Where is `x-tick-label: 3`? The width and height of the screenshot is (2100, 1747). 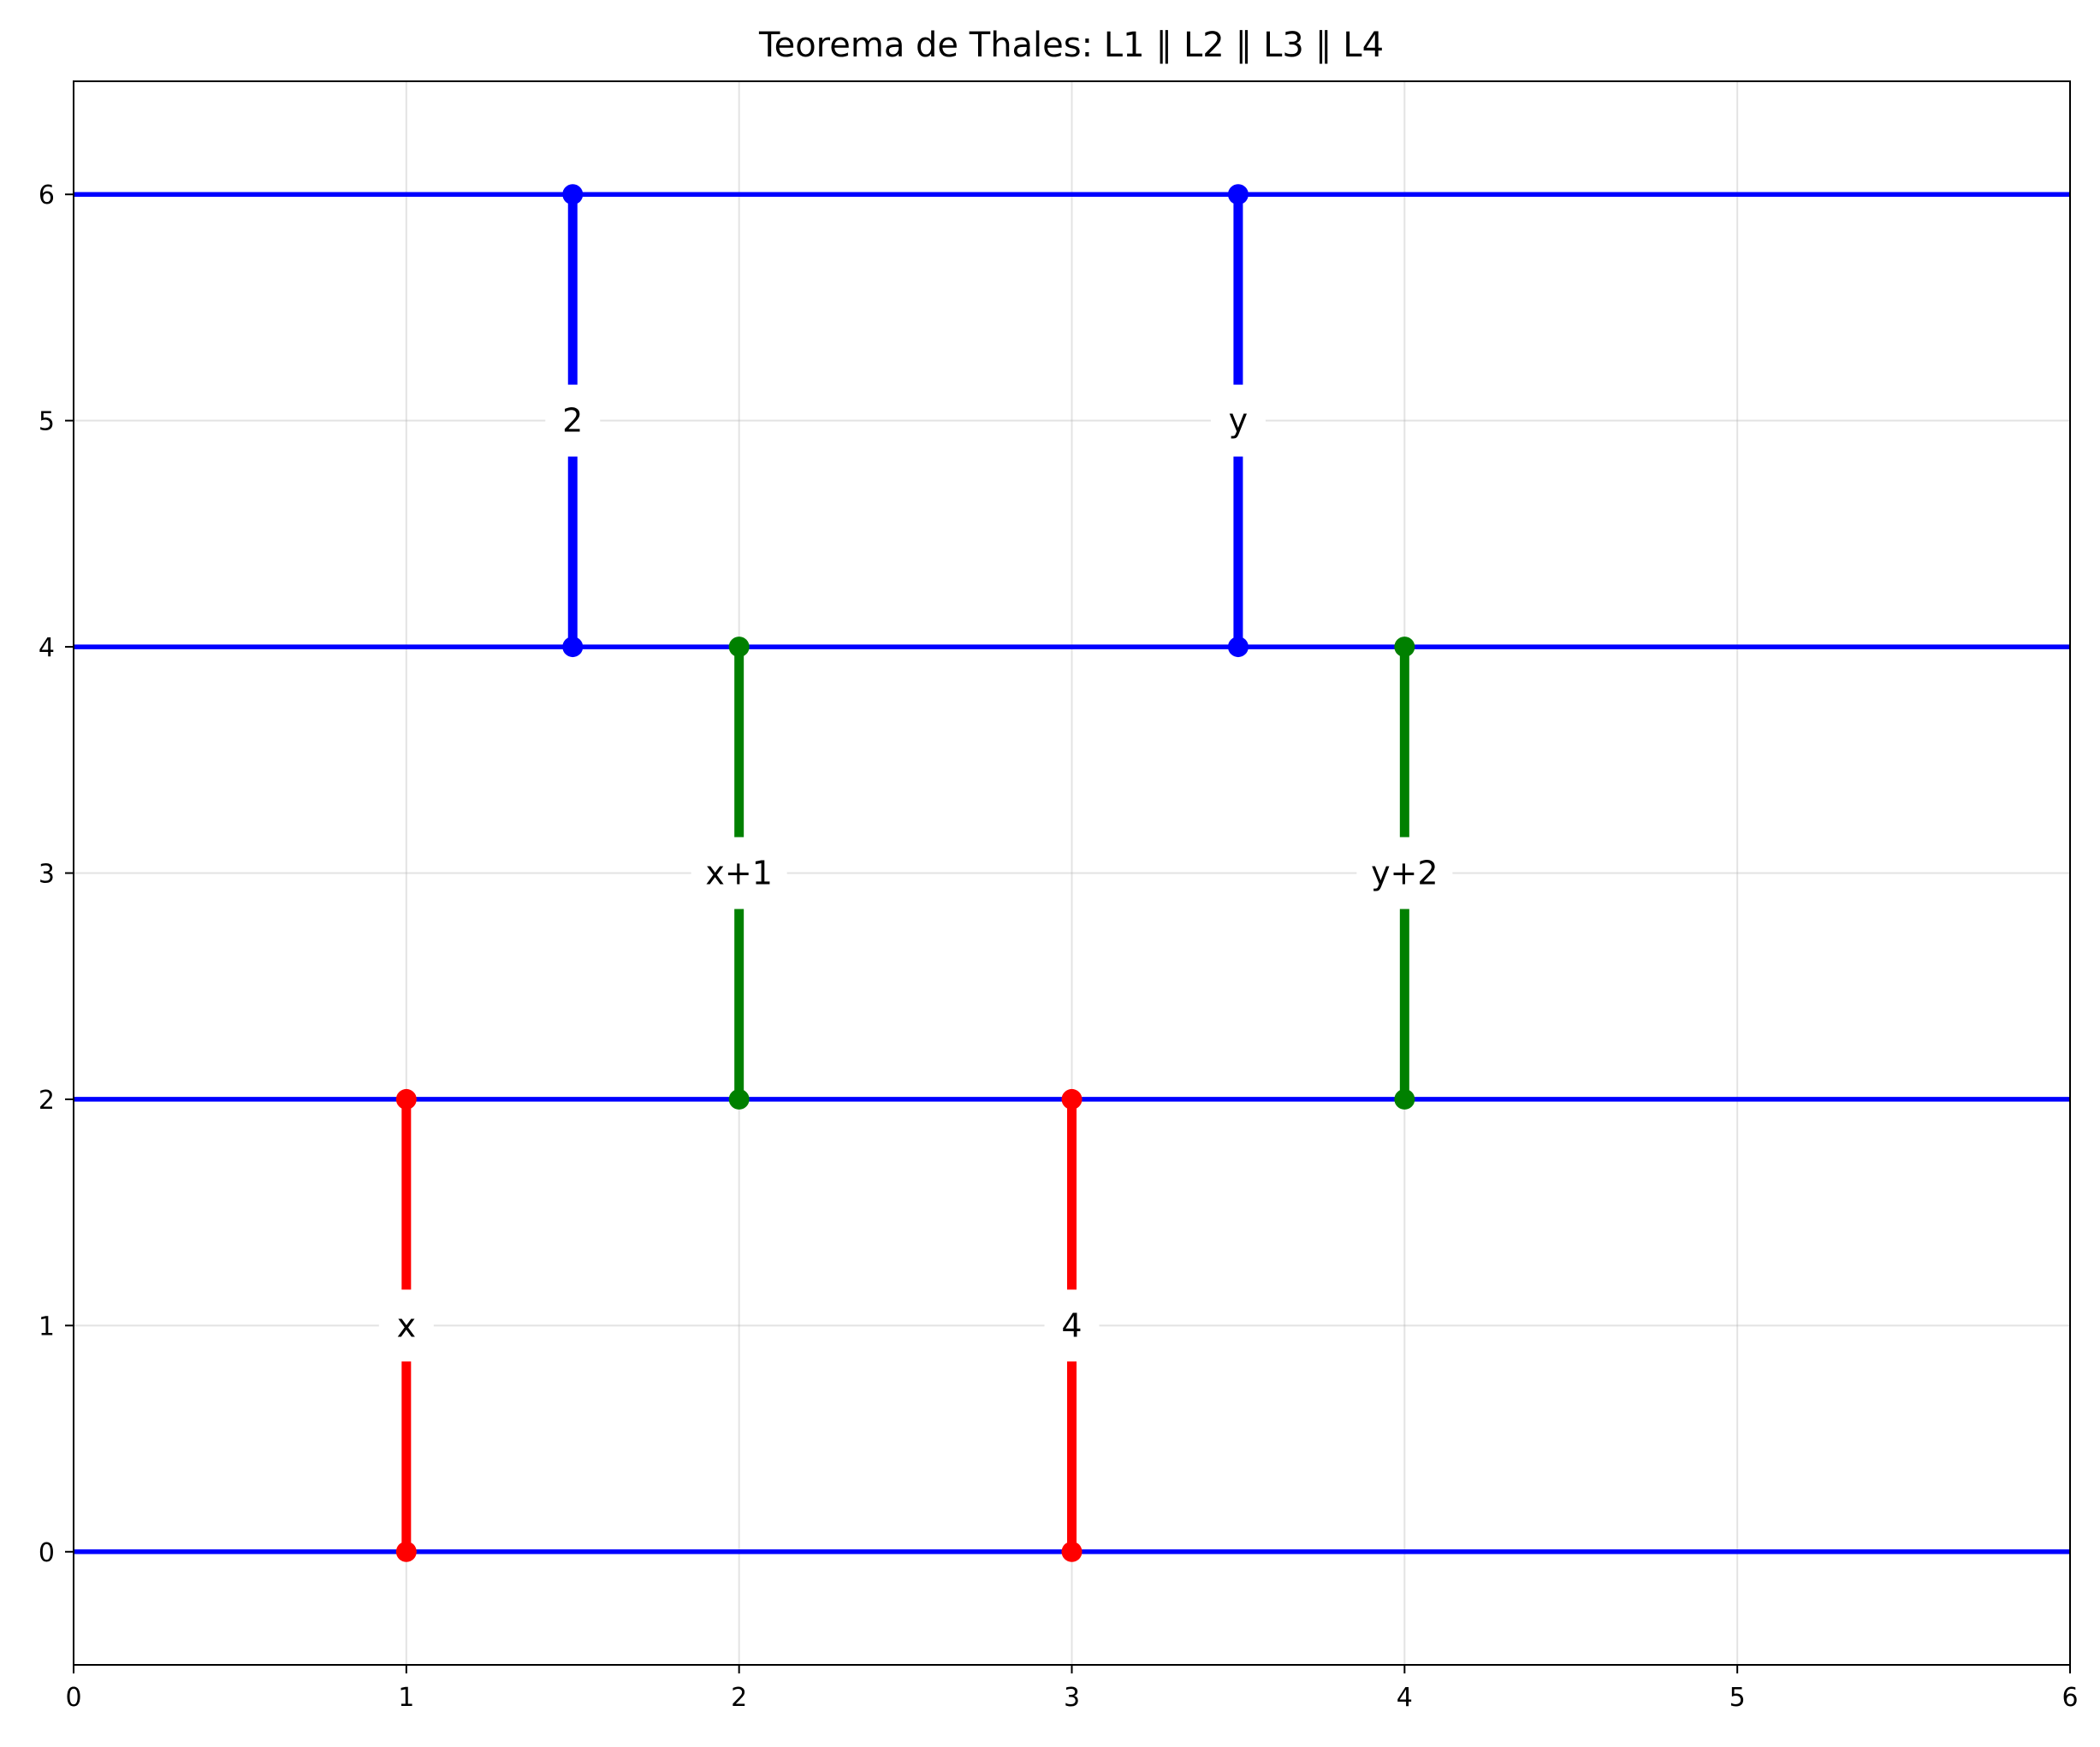
x-tick-label: 3 is located at coordinates (1072, 1698).